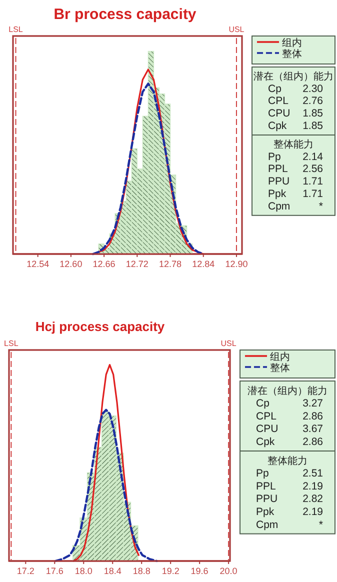  Describe the element at coordinates (71, 264) in the screenshot. I see `x-tick-label: 12.60` at that location.